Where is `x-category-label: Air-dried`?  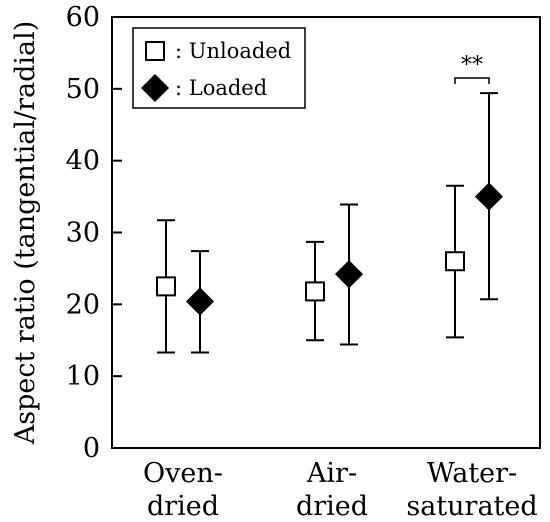
x-category-label: Air-dried is located at coordinates (332, 490).